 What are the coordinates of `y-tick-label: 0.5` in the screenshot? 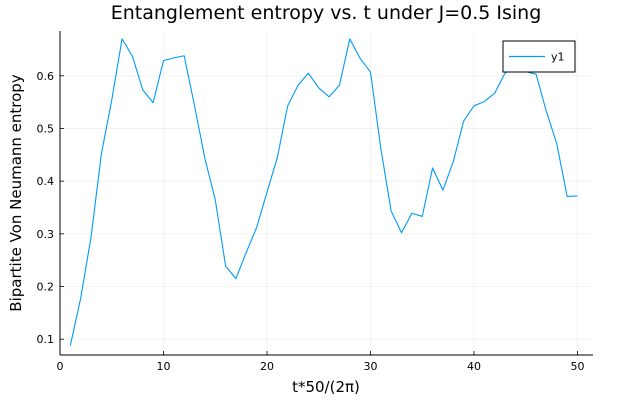 It's located at (46, 128).